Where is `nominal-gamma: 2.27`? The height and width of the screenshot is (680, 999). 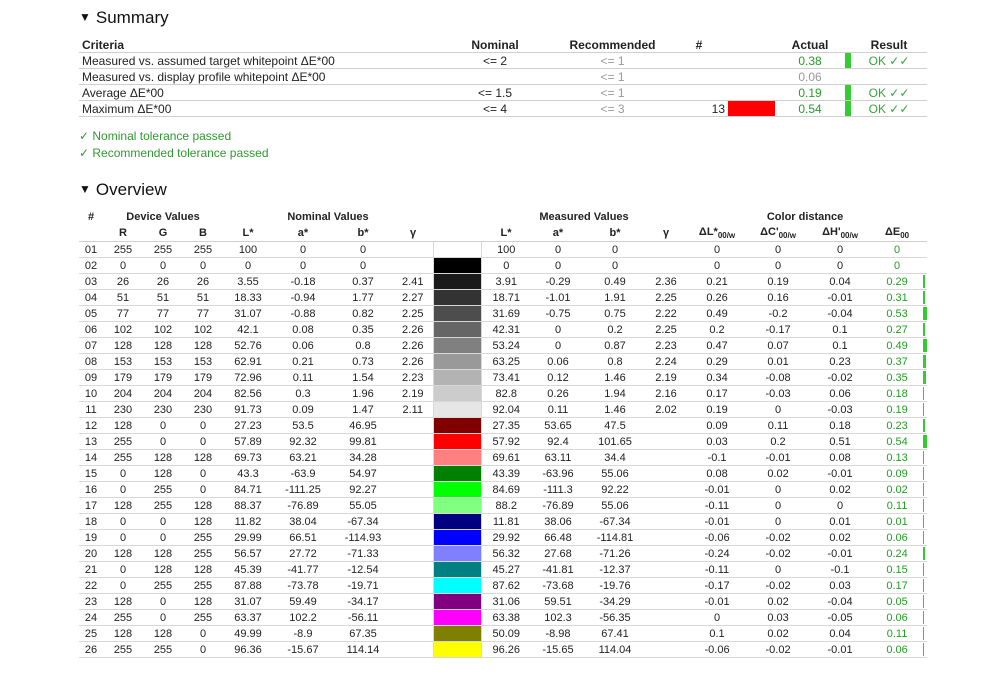 nominal-gamma: 2.27 is located at coordinates (413, 297).